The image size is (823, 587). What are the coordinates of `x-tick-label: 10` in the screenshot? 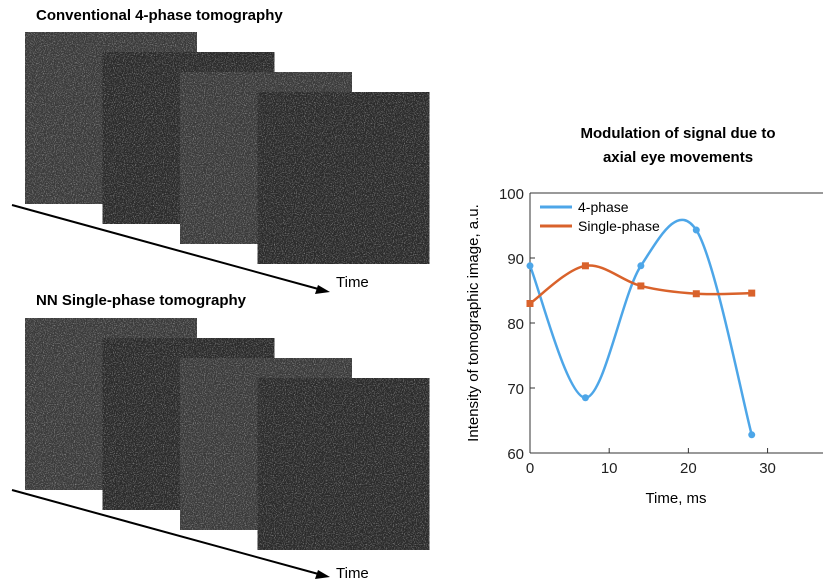 It's located at (609, 468).